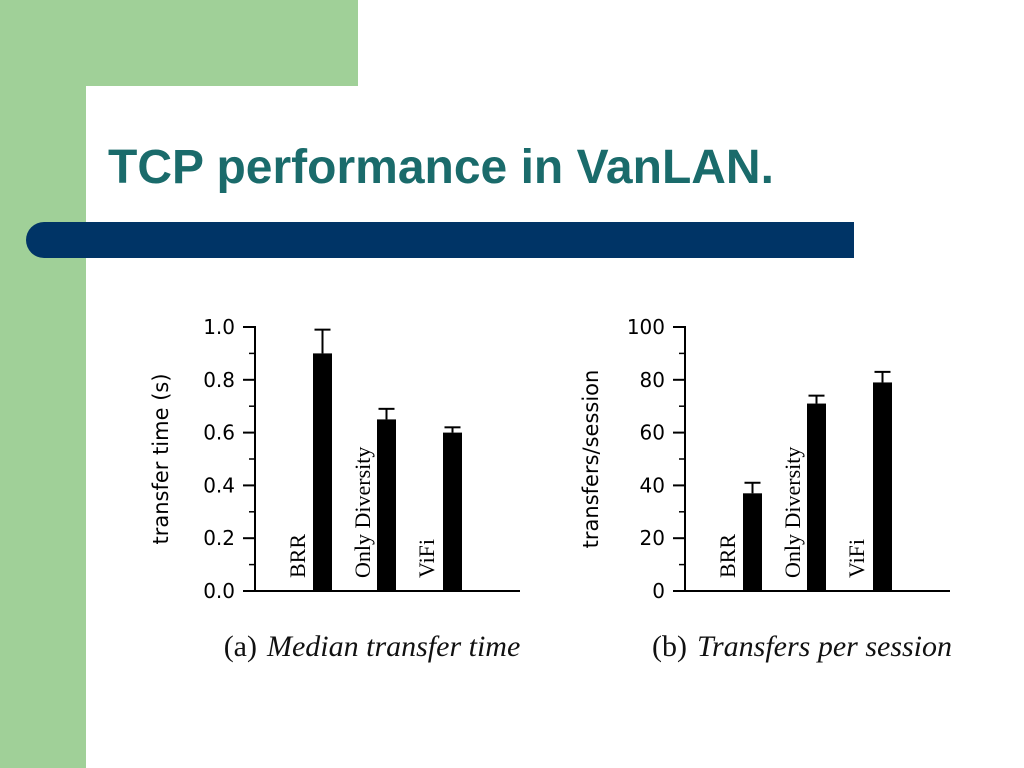 Image resolution: width=1024 pixels, height=768 pixels. I want to click on title-underline-bar, so click(440, 240).